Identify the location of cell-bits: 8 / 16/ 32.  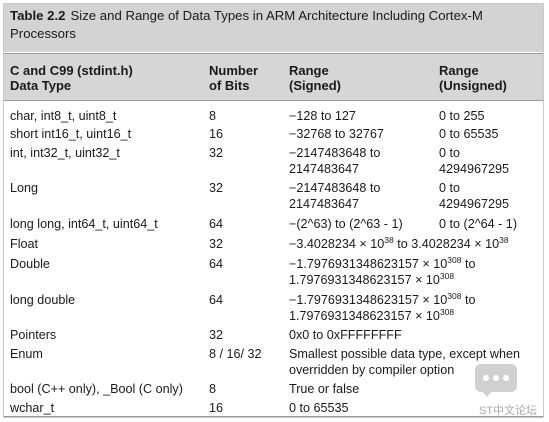
(235, 354).